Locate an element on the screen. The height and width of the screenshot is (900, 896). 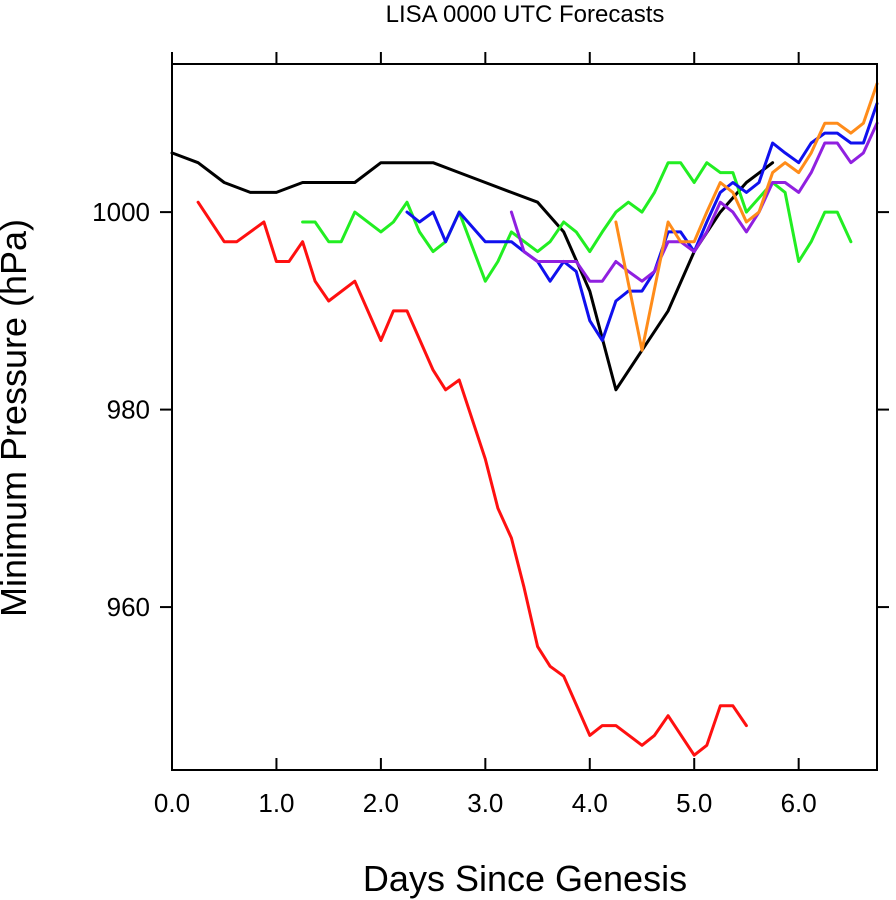
x-tick-label: 6.0 is located at coordinates (799, 803).